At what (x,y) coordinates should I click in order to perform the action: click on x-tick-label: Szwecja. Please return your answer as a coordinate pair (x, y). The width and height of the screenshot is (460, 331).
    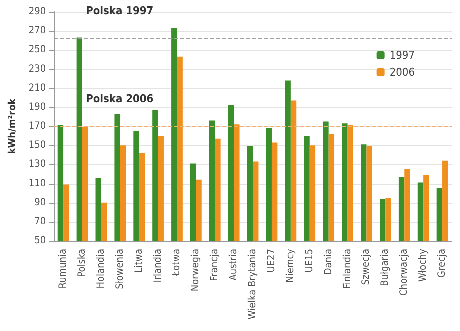
    Looking at the image, I should click on (366, 267).